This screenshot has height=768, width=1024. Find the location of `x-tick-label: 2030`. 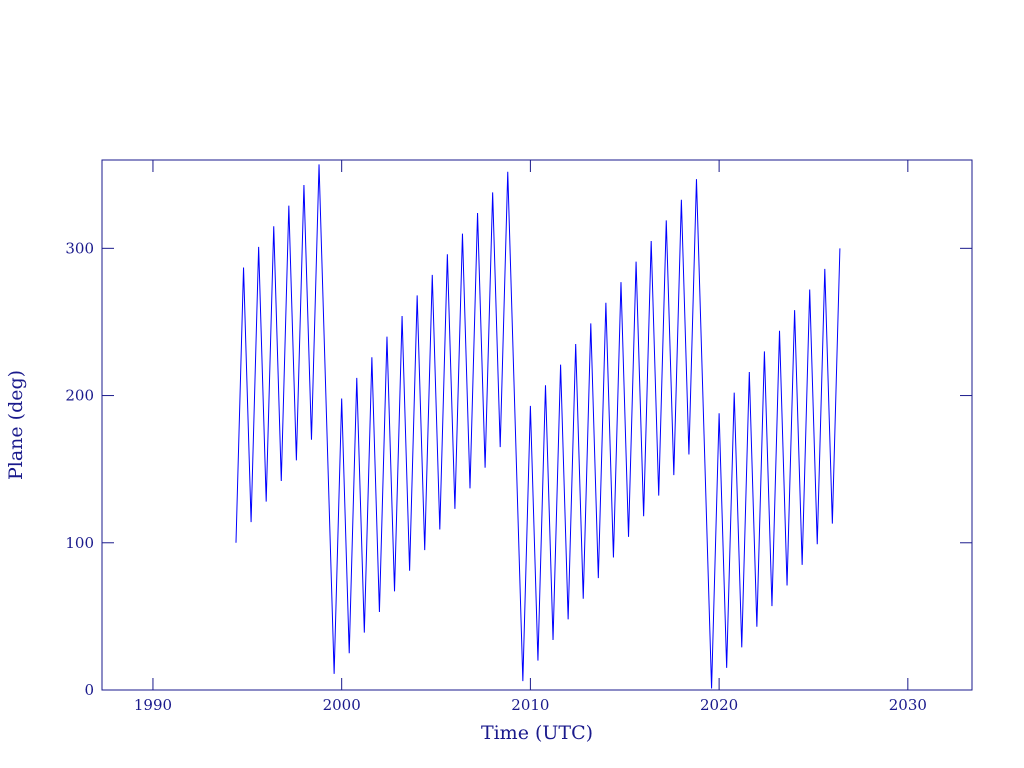

x-tick-label: 2030 is located at coordinates (908, 705).